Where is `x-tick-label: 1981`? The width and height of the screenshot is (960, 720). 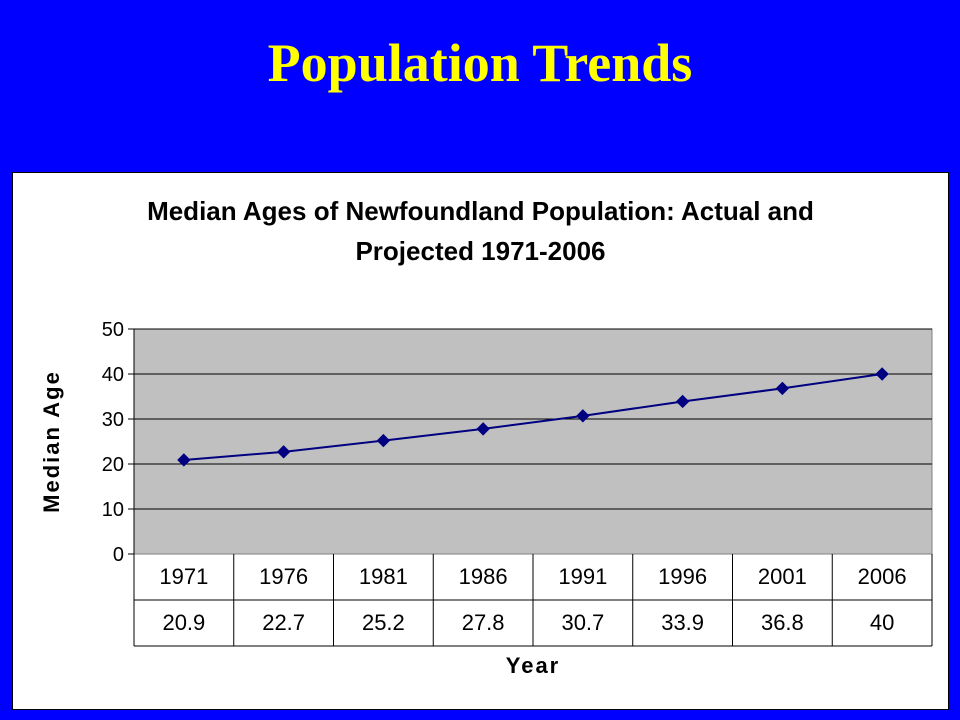 x-tick-label: 1981 is located at coordinates (383, 576).